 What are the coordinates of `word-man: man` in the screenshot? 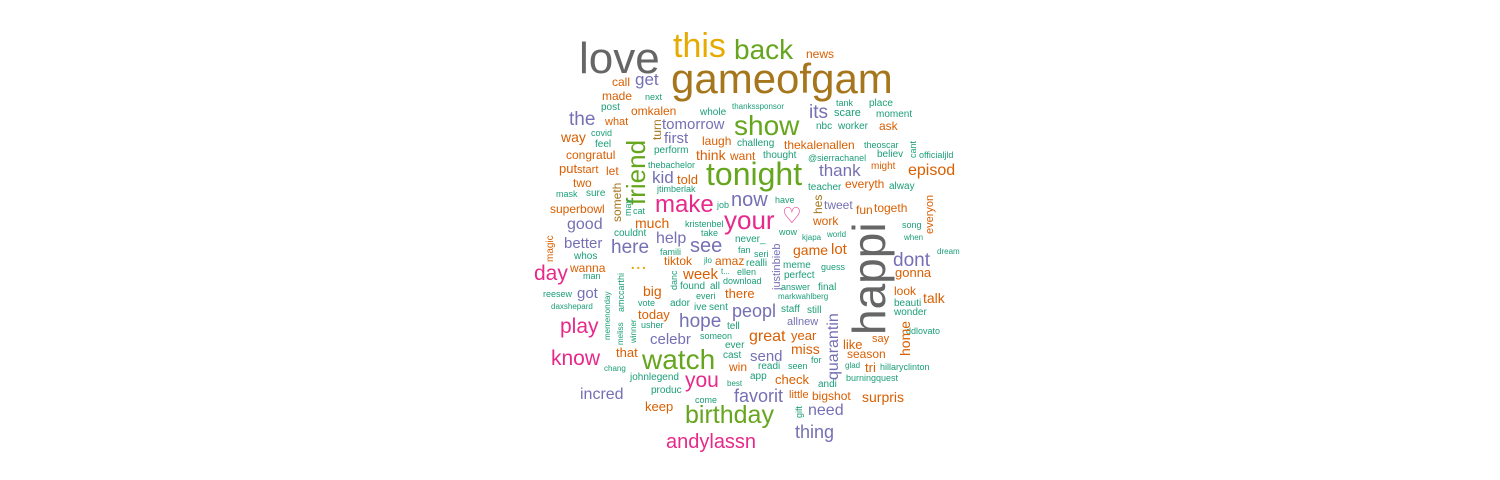 It's located at (592, 276).